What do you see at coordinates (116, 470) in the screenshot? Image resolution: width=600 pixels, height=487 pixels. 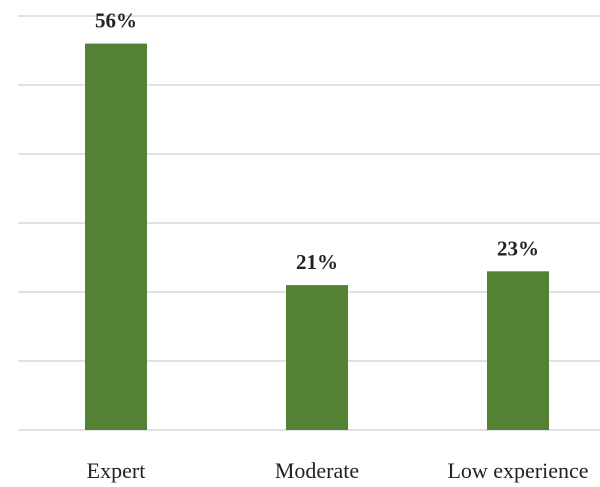 I see `category-label-expert: Expert` at bounding box center [116, 470].